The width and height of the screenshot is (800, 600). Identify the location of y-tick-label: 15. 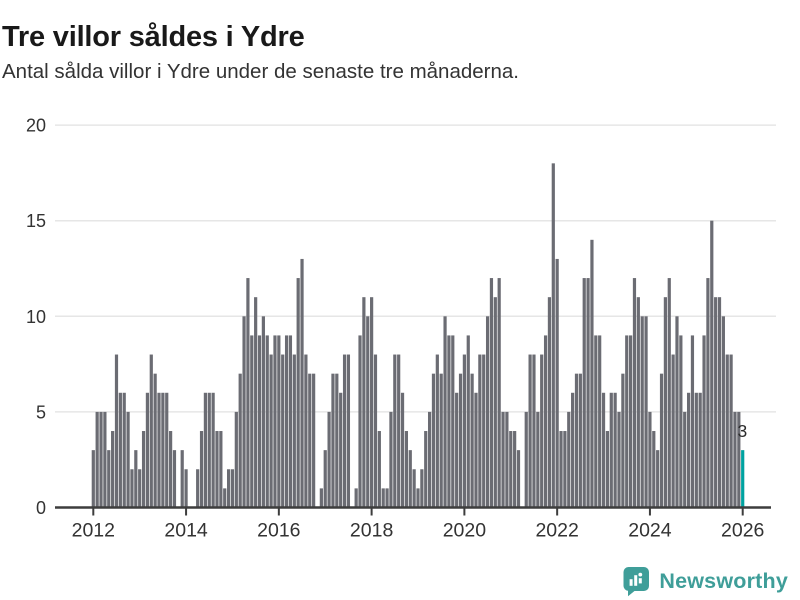
(36, 221).